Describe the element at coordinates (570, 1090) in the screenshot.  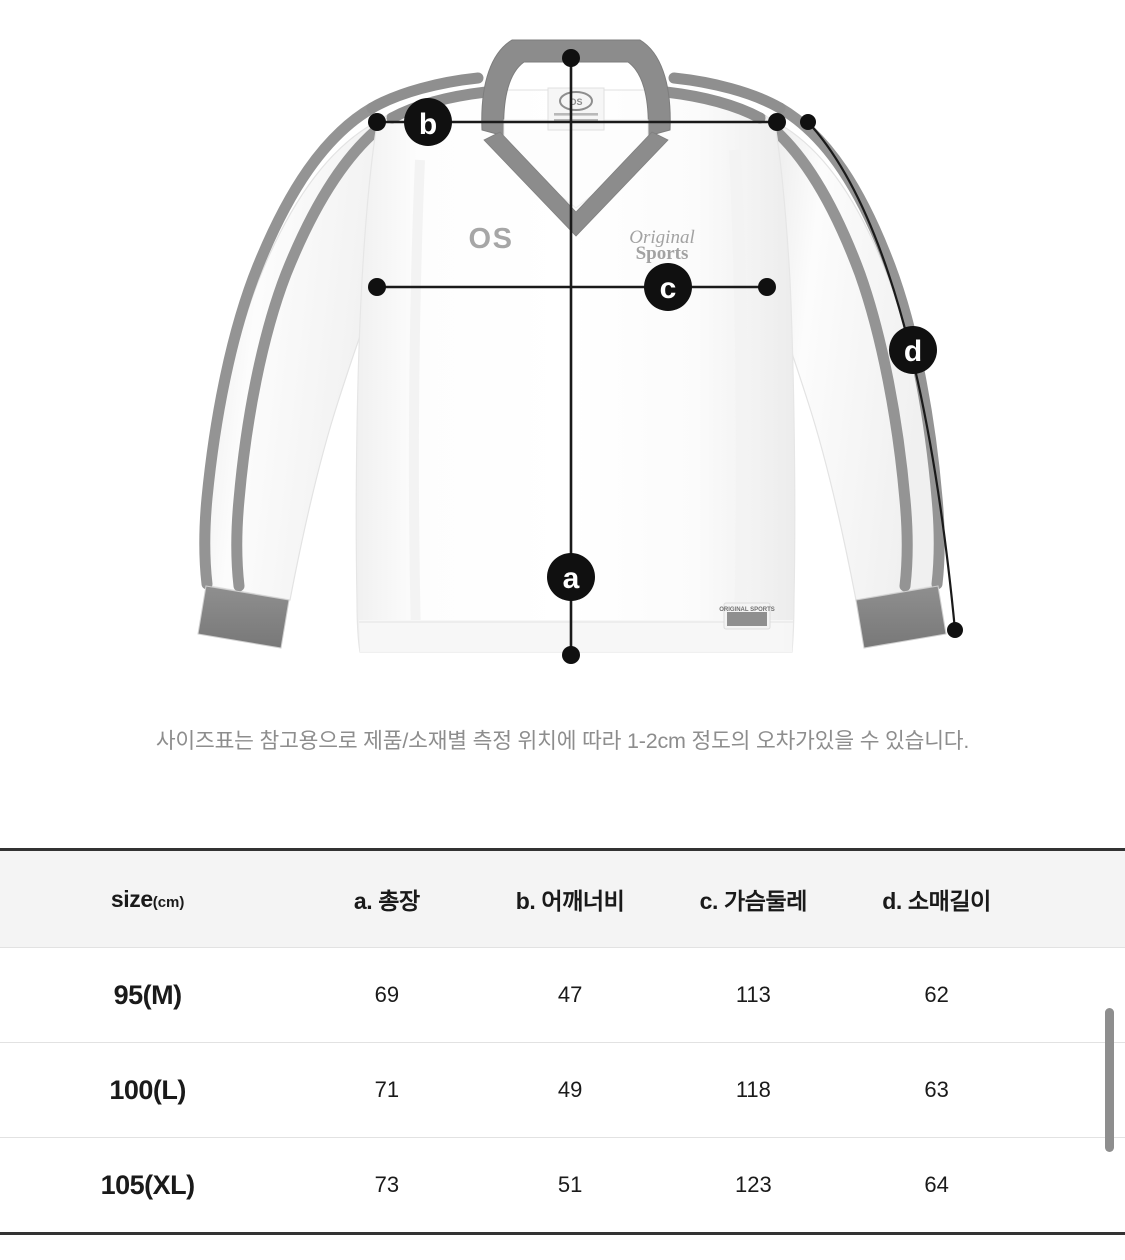
I see `row-value-b: 49` at that location.